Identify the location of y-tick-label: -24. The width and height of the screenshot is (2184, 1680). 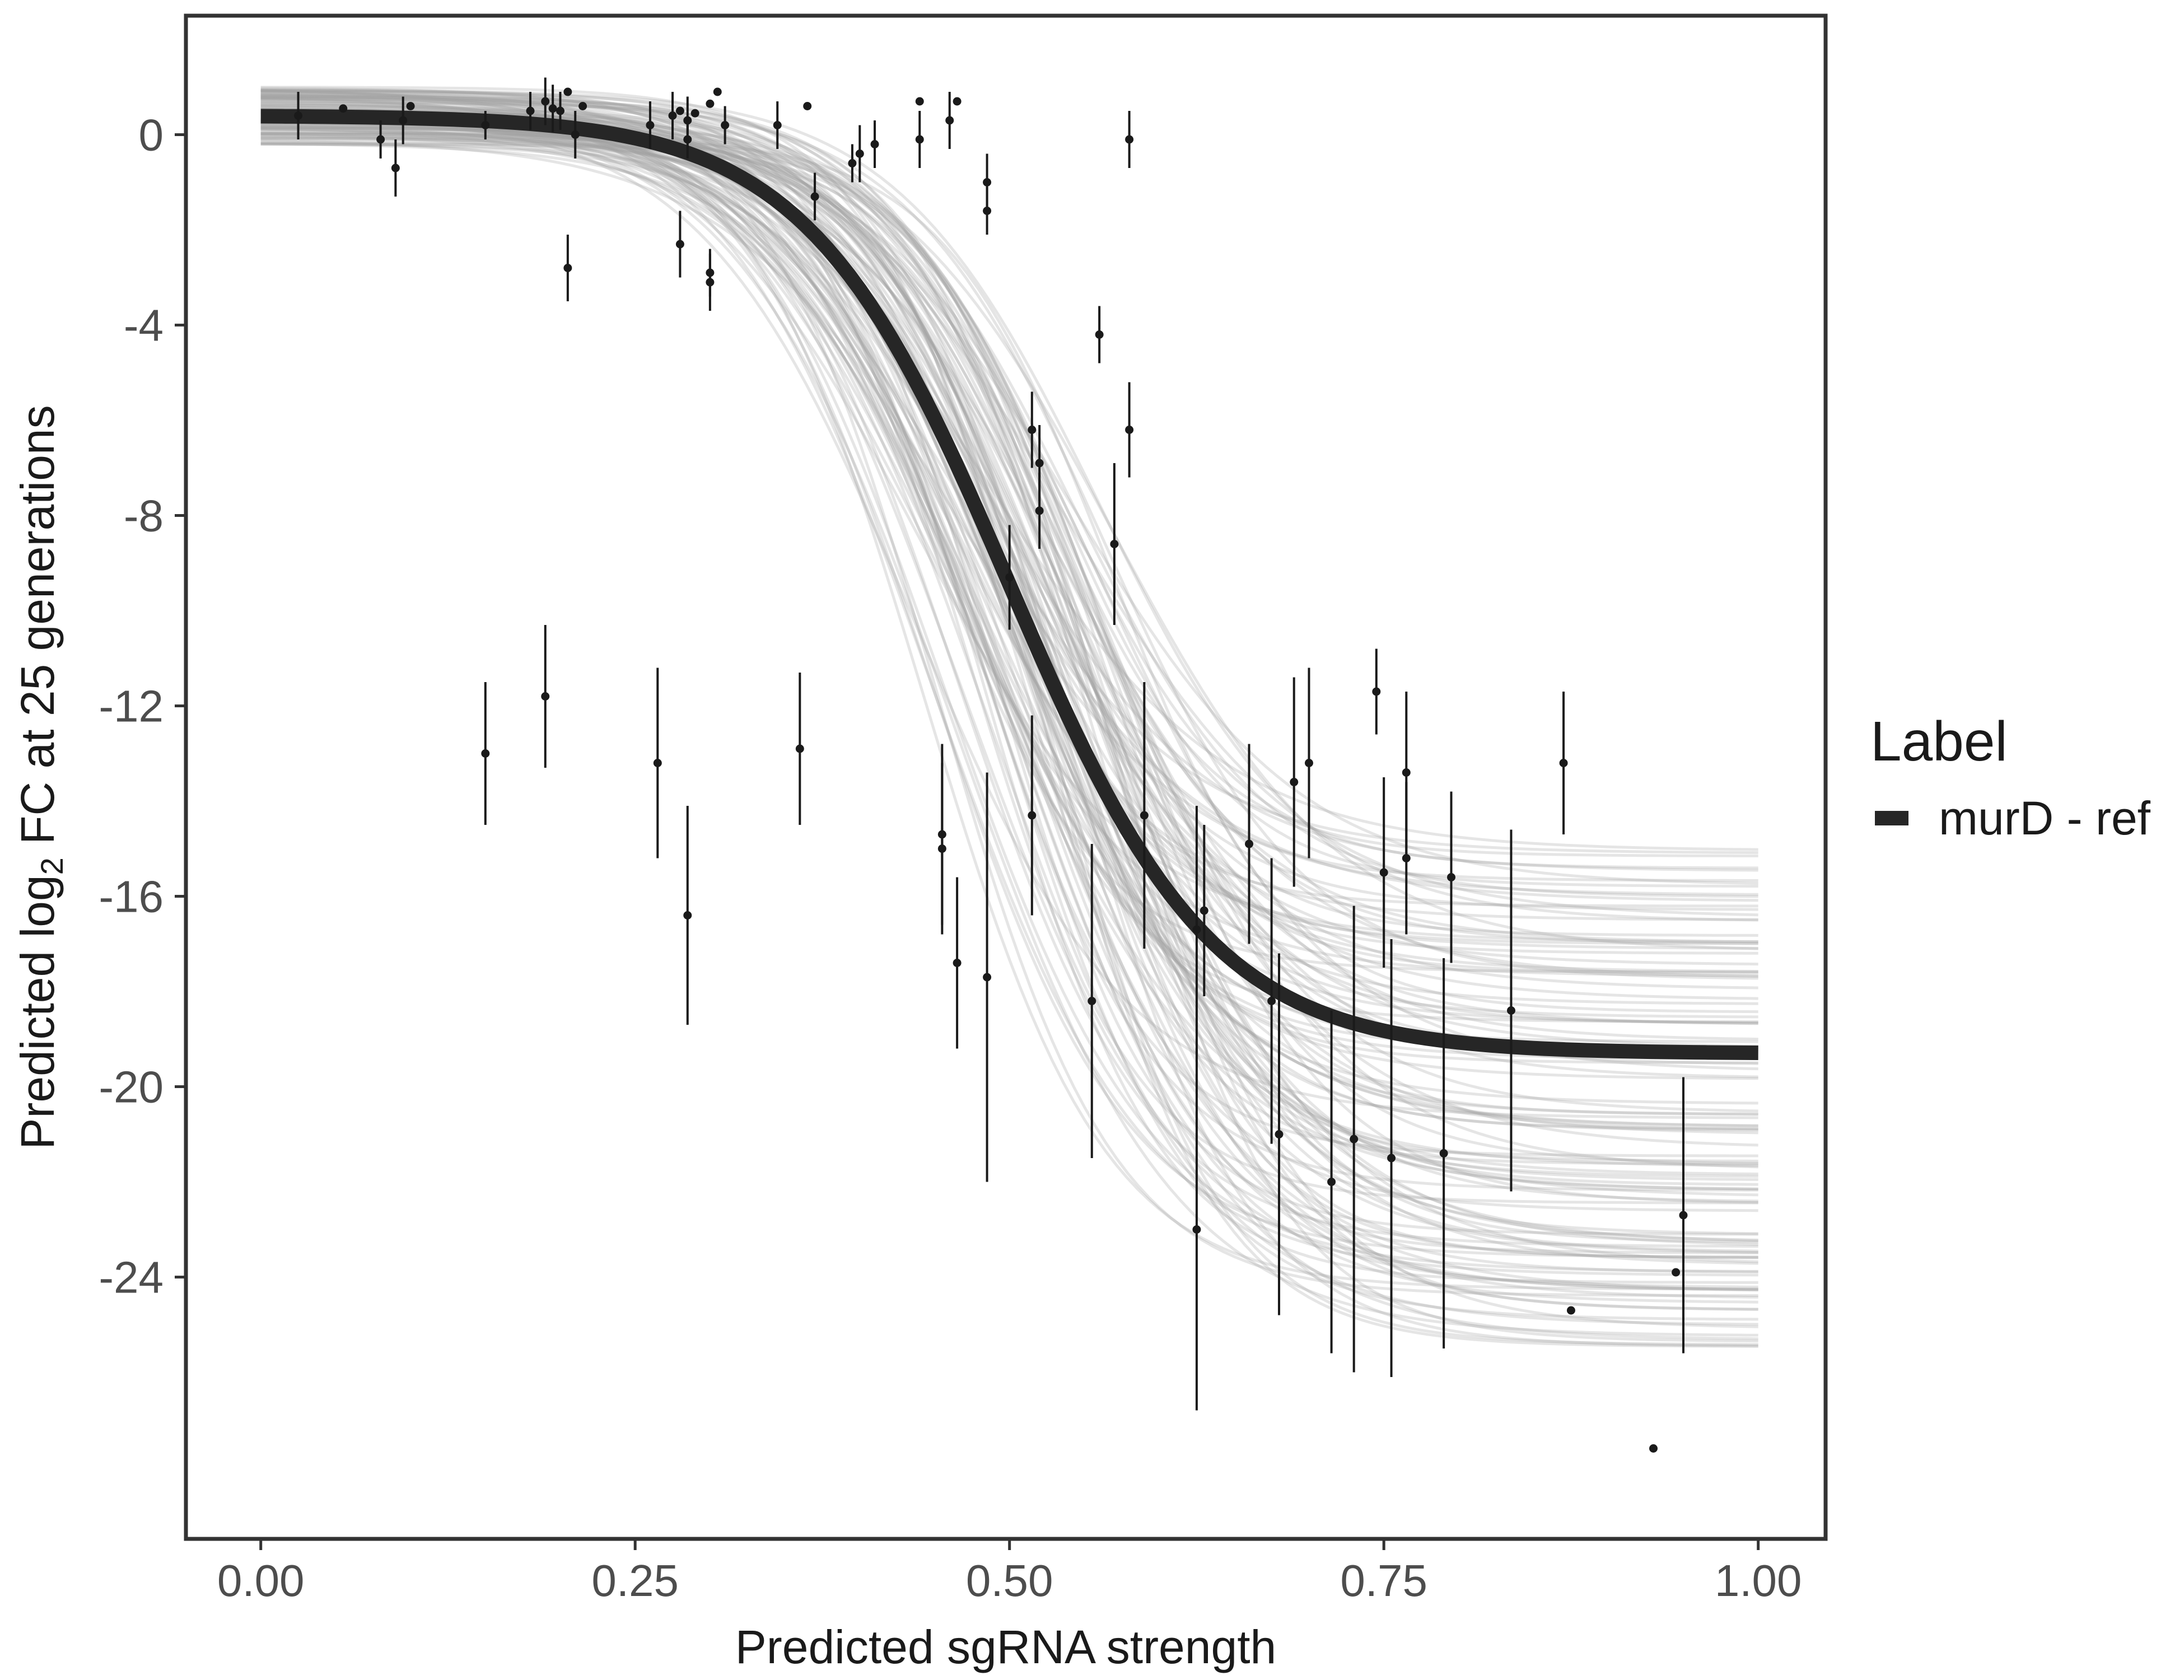
(132, 1278).